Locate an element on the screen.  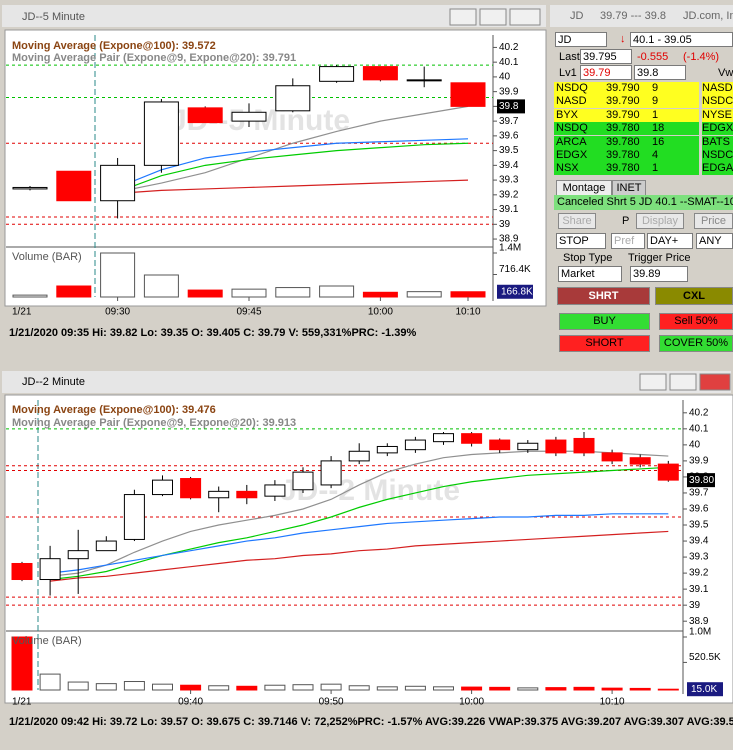
title-quote: 39.79 --- 39.8 is located at coordinates (633, 16).